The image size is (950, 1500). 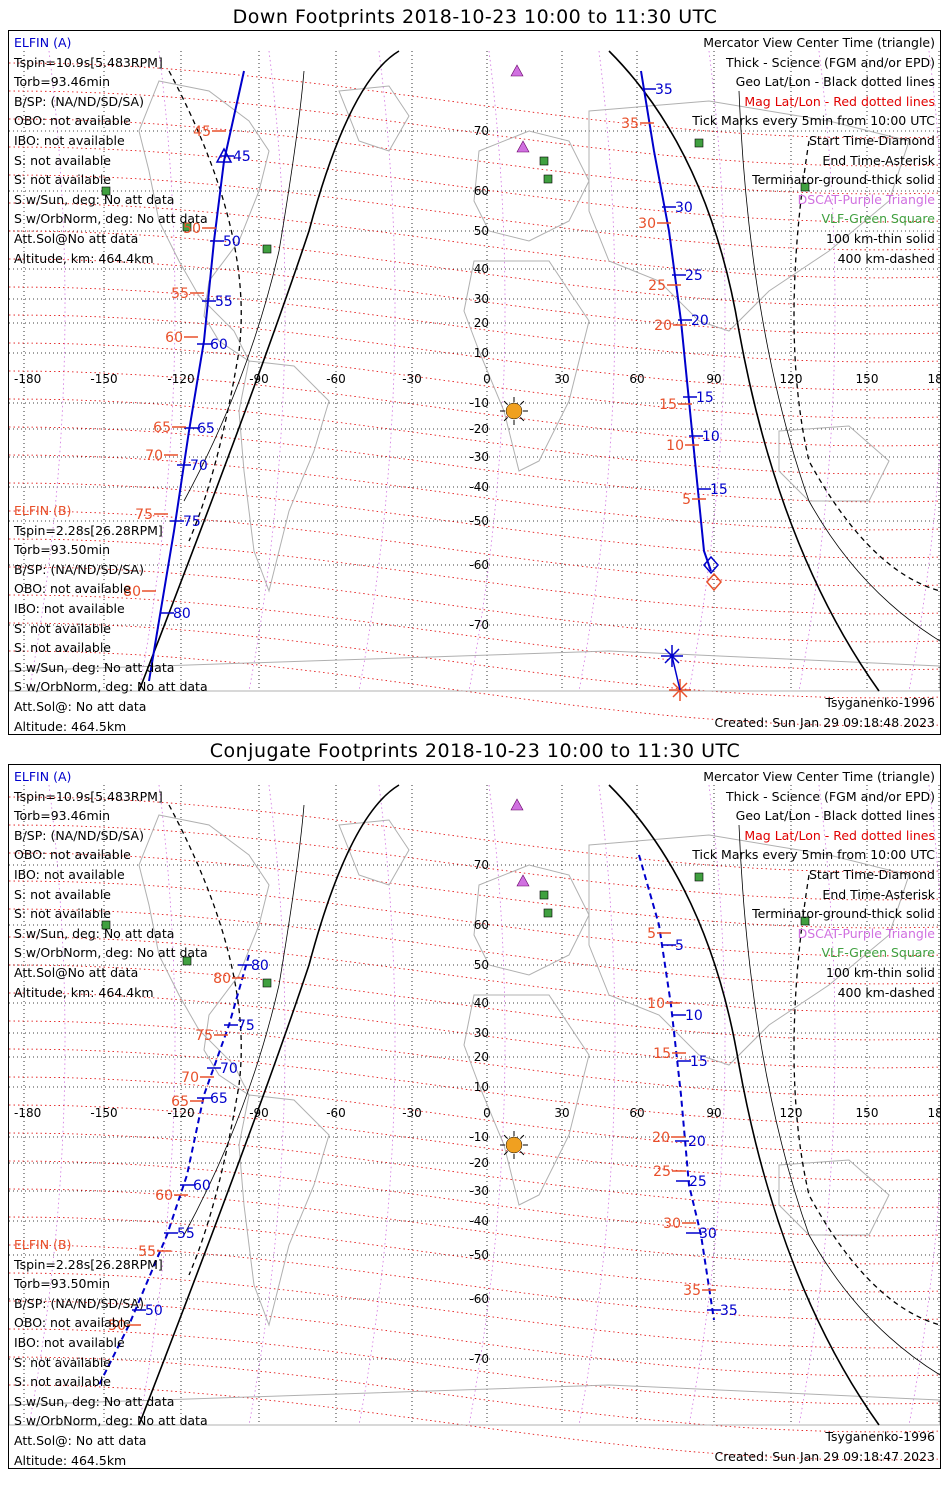 I want to click on start-diamond-icon, so click(x=714, y=582).